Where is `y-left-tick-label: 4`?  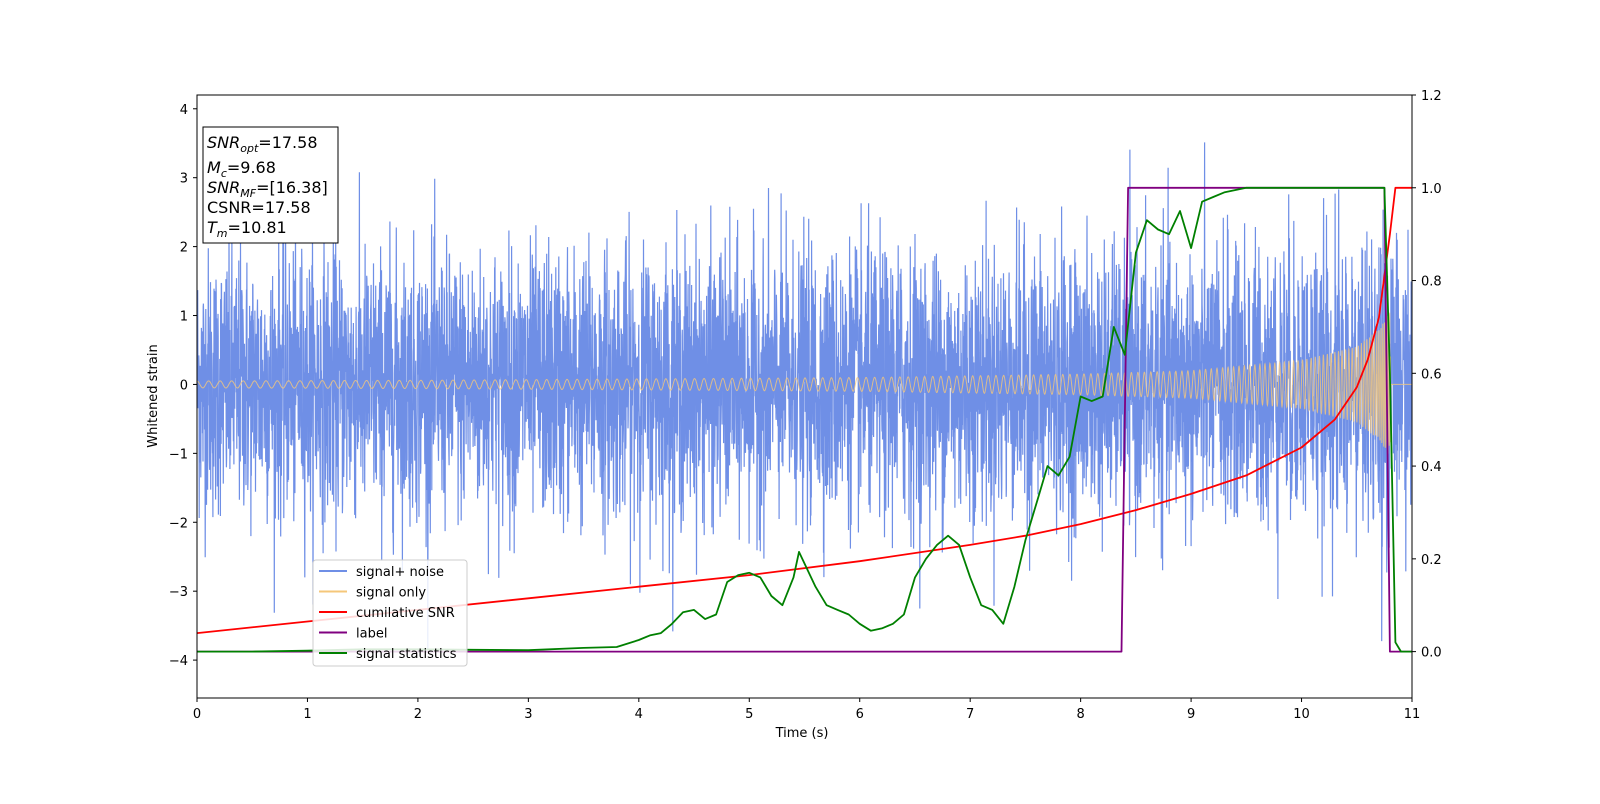
y-left-tick-label: 4 is located at coordinates (184, 110).